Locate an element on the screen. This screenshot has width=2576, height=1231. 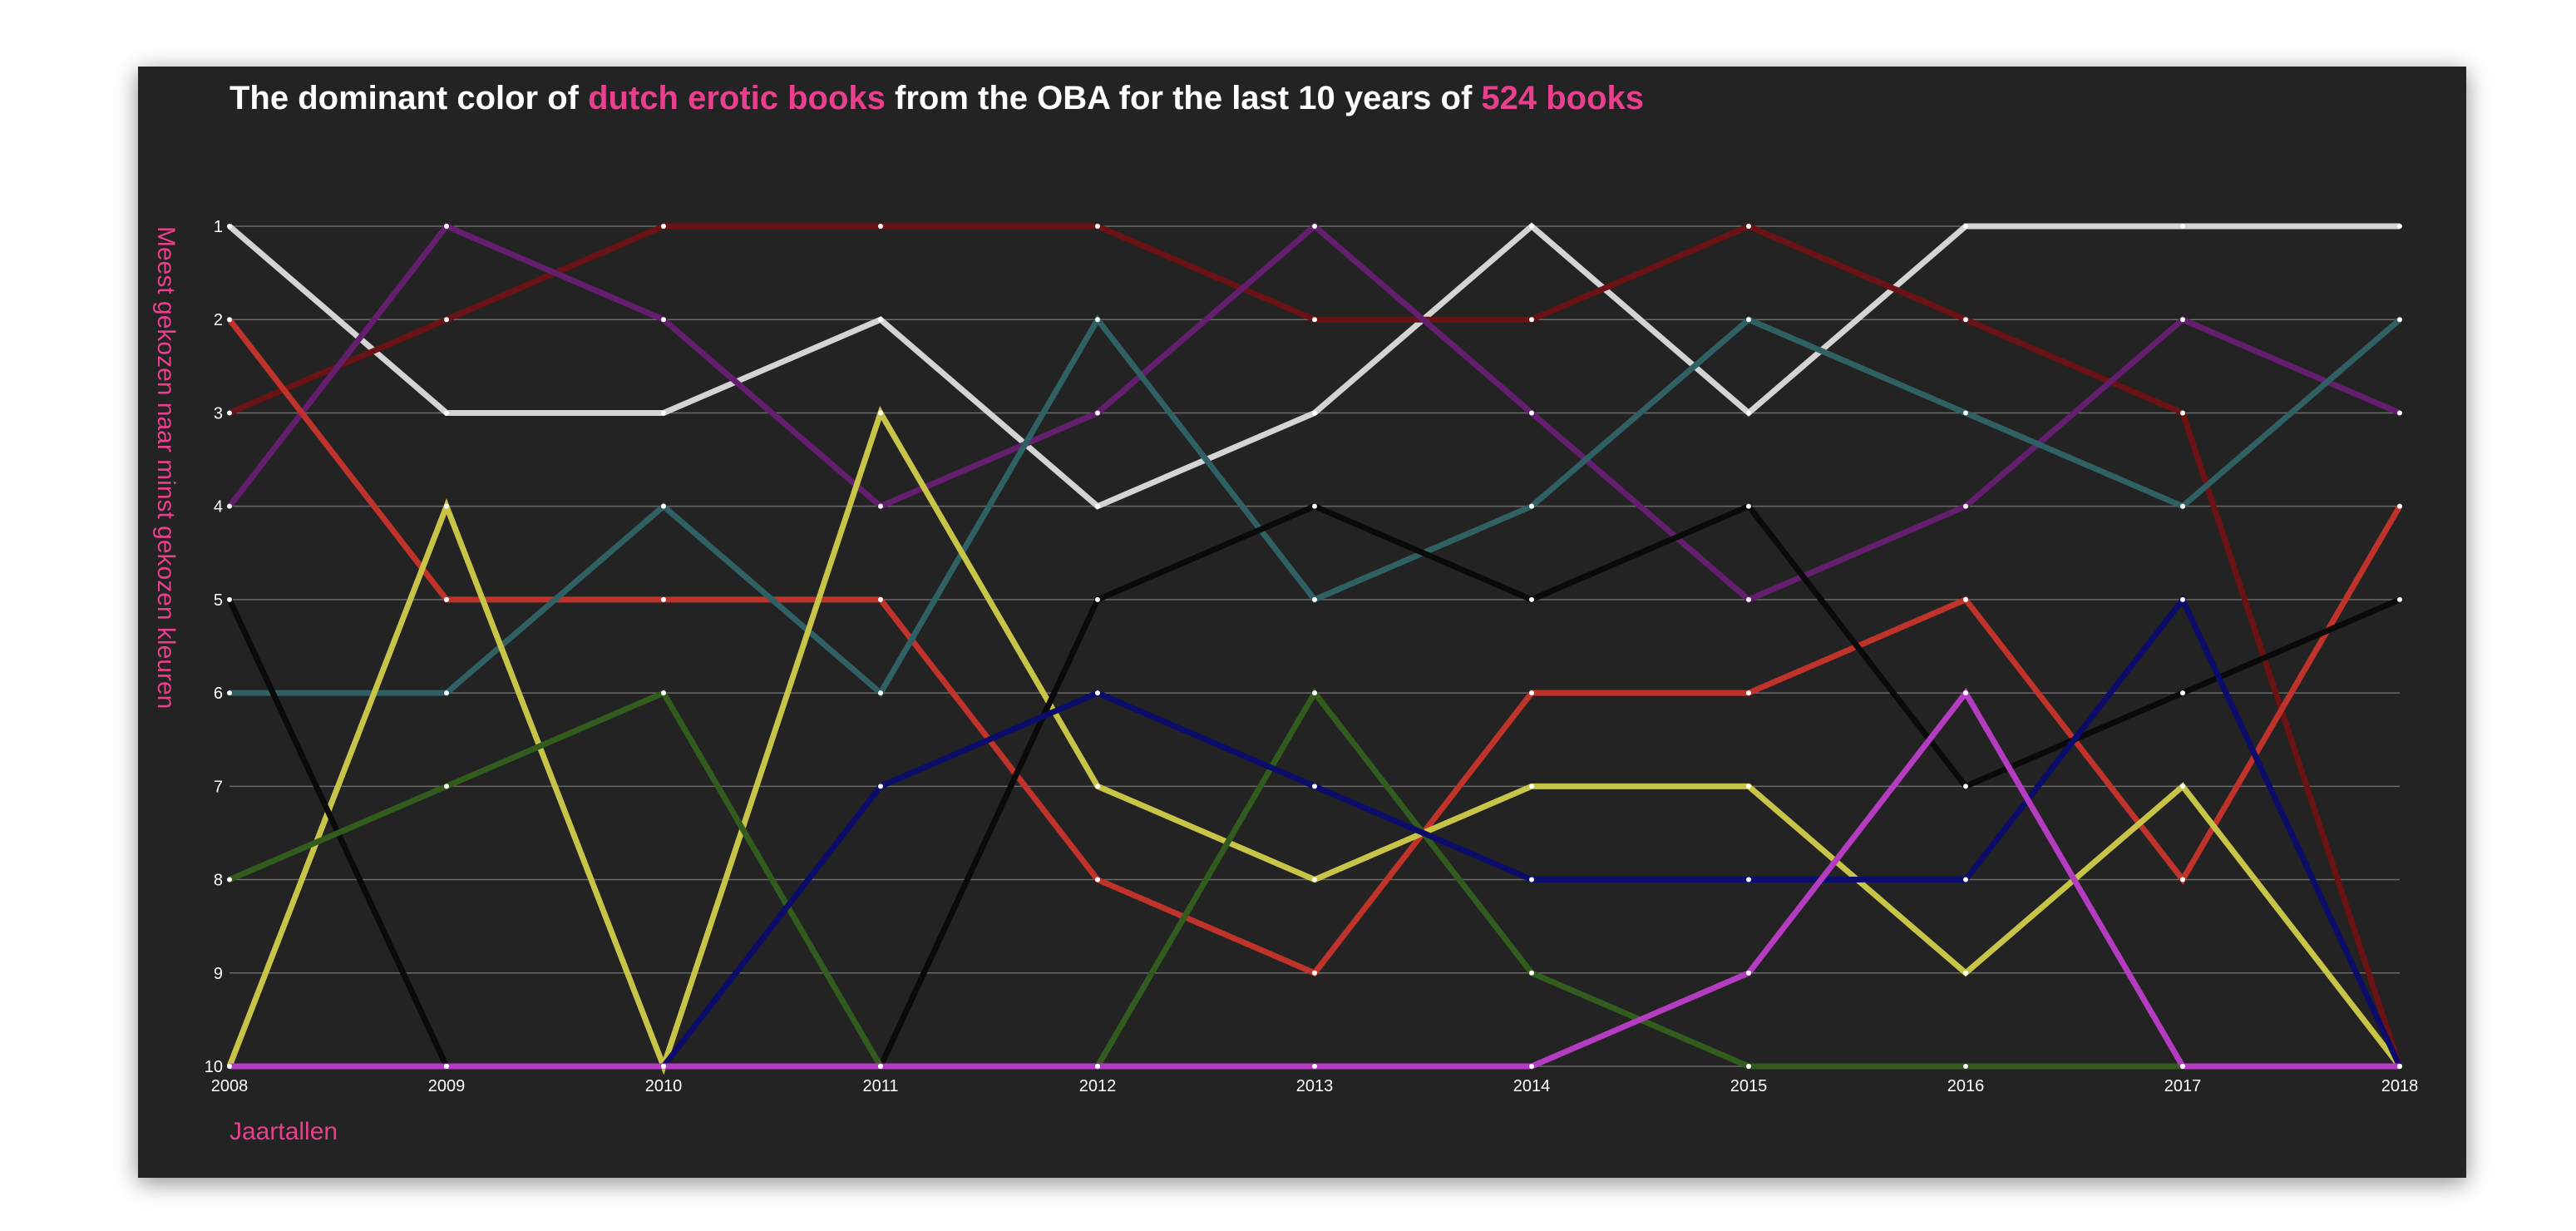
x-tick-label: 2017 is located at coordinates (2183, 1086).